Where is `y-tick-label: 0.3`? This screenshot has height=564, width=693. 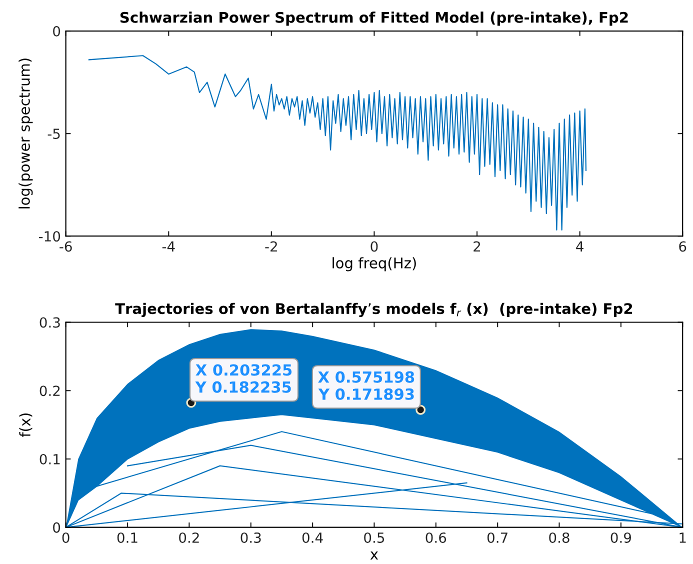
y-tick-label: 0.3 is located at coordinates (50, 322).